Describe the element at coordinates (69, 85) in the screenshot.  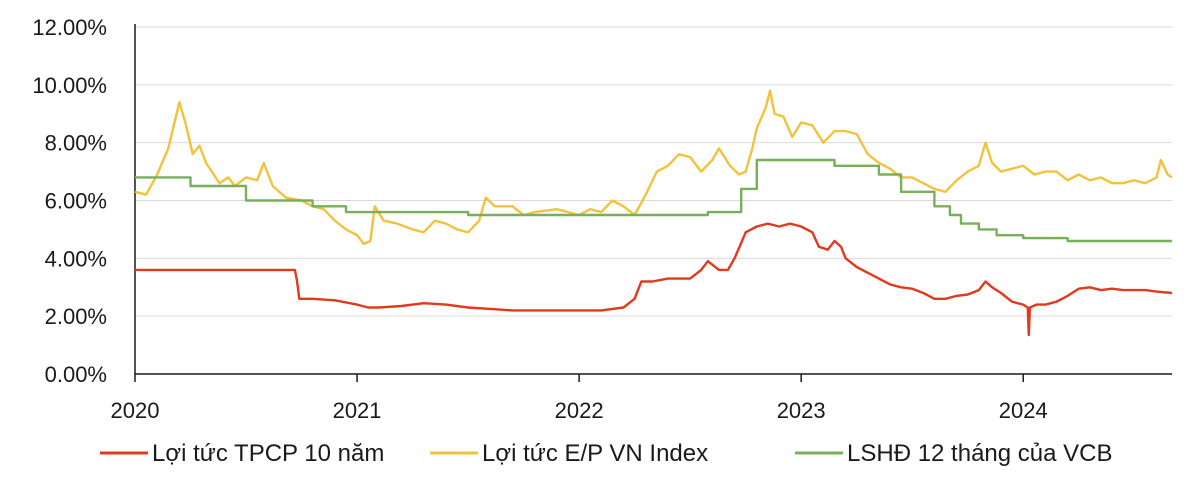
I see `y-tick-label: 10.00%` at that location.